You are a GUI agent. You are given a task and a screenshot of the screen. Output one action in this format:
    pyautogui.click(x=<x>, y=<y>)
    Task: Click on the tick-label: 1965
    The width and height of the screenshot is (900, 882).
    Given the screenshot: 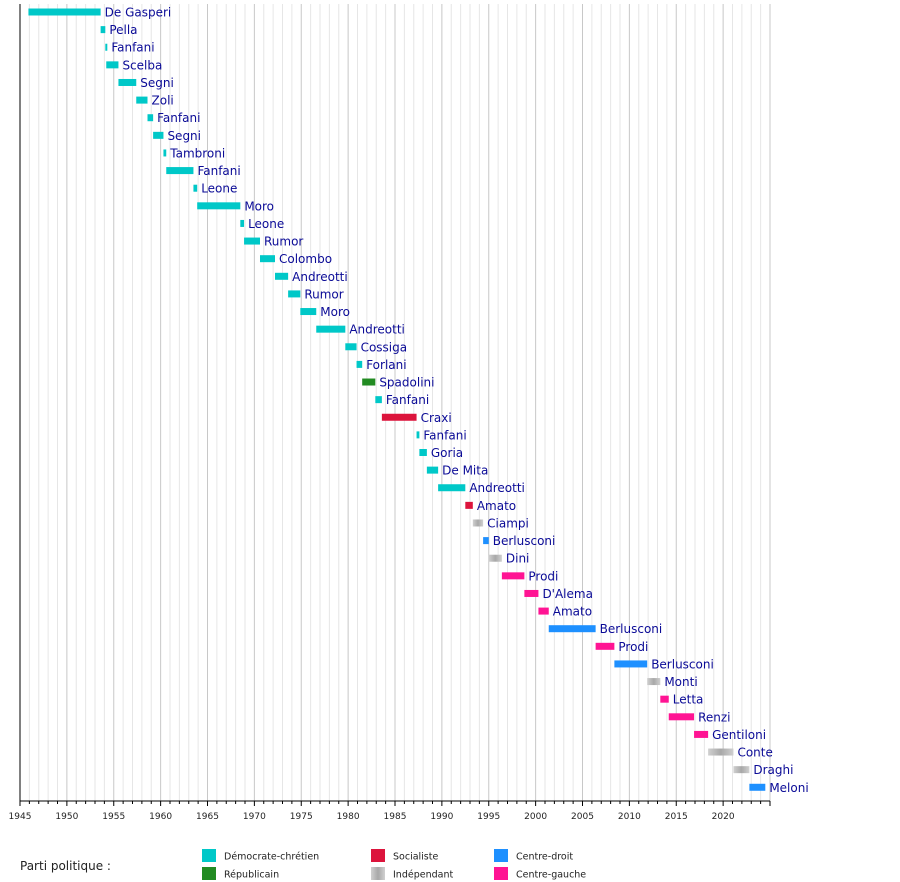 What is the action you would take?
    pyautogui.click(x=207, y=817)
    